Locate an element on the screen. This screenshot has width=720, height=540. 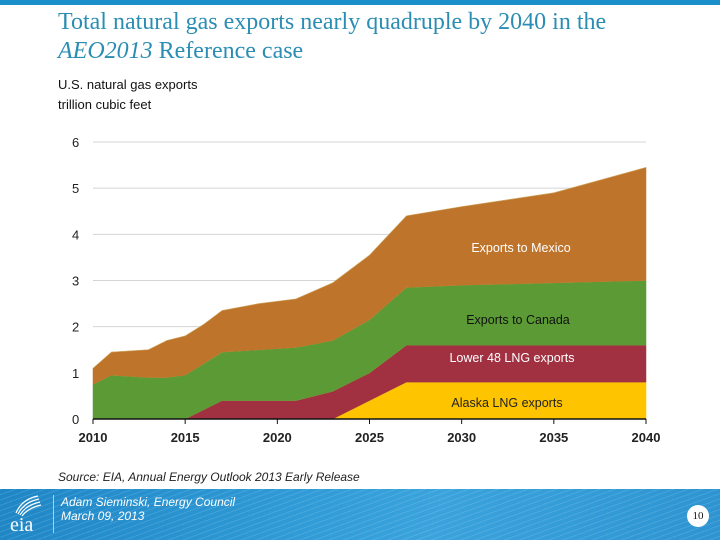
subtitle-units-line-2: trillion cubic feet is located at coordinates (105, 104).